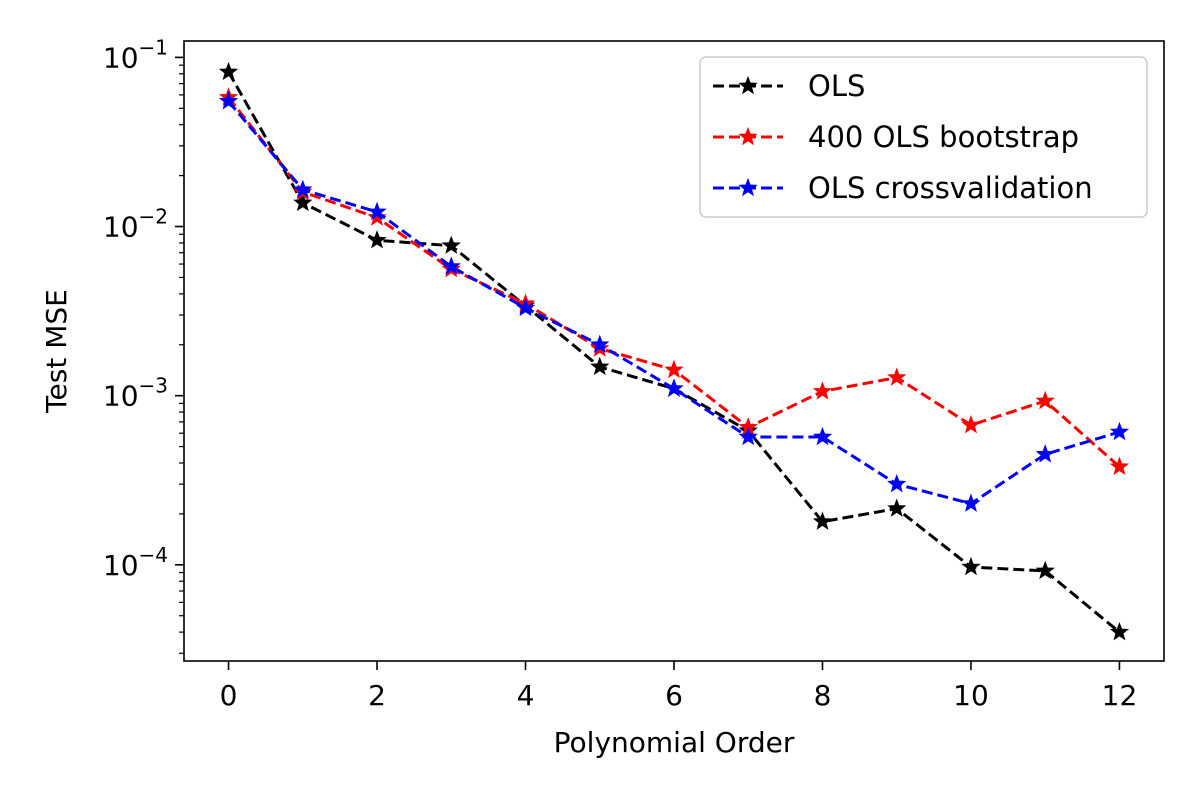  I want to click on x-tick-label: 6, so click(674, 695).